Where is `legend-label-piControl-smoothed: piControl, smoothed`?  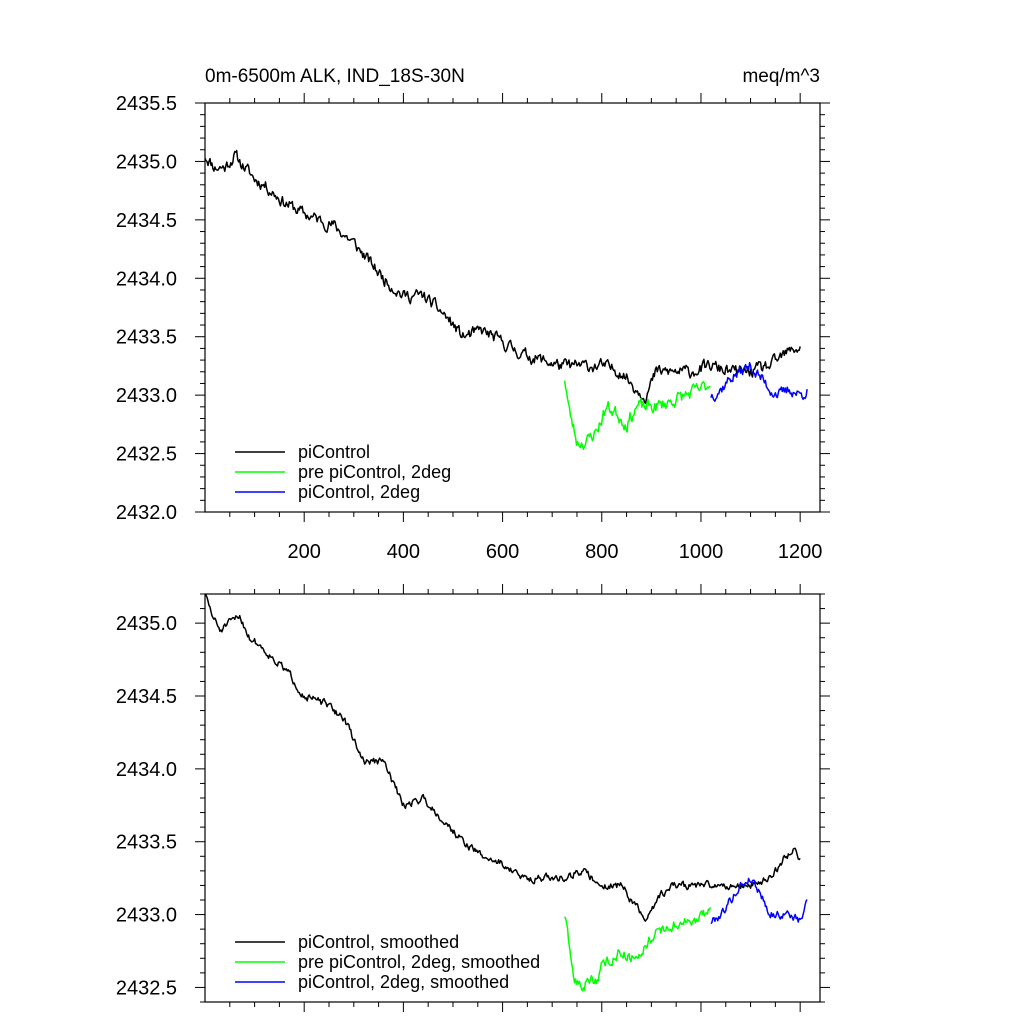 legend-label-piControl-smoothed: piControl, smoothed is located at coordinates (378, 942).